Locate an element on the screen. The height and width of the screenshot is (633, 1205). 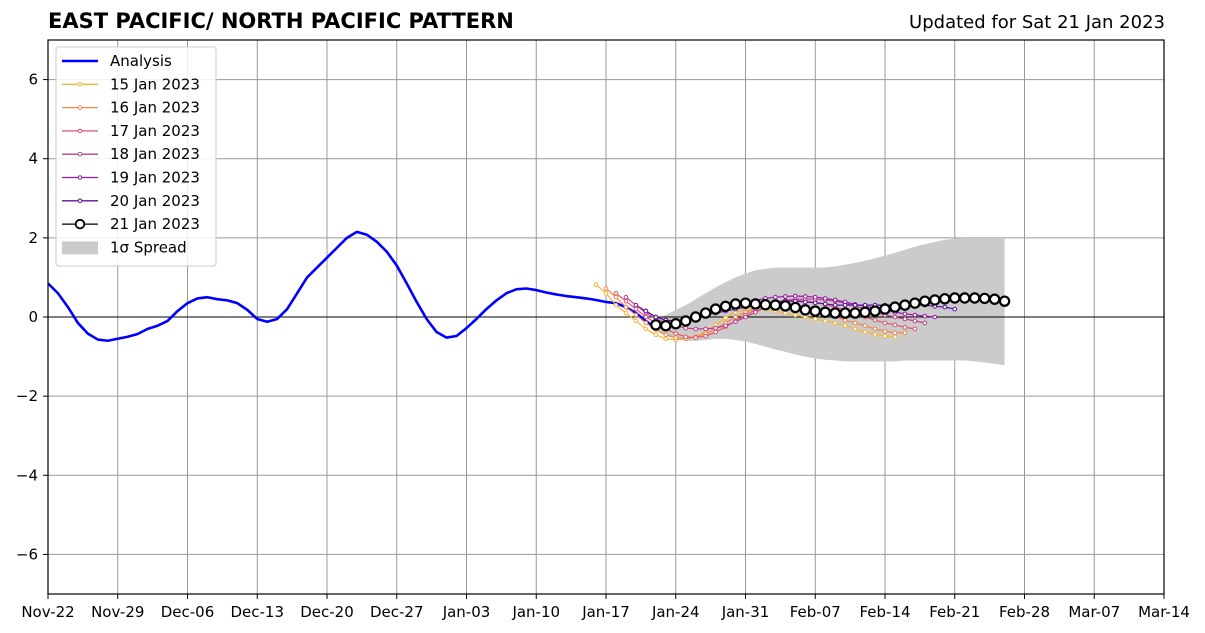
x-tick-label: Jan-10 is located at coordinates (535, 612).